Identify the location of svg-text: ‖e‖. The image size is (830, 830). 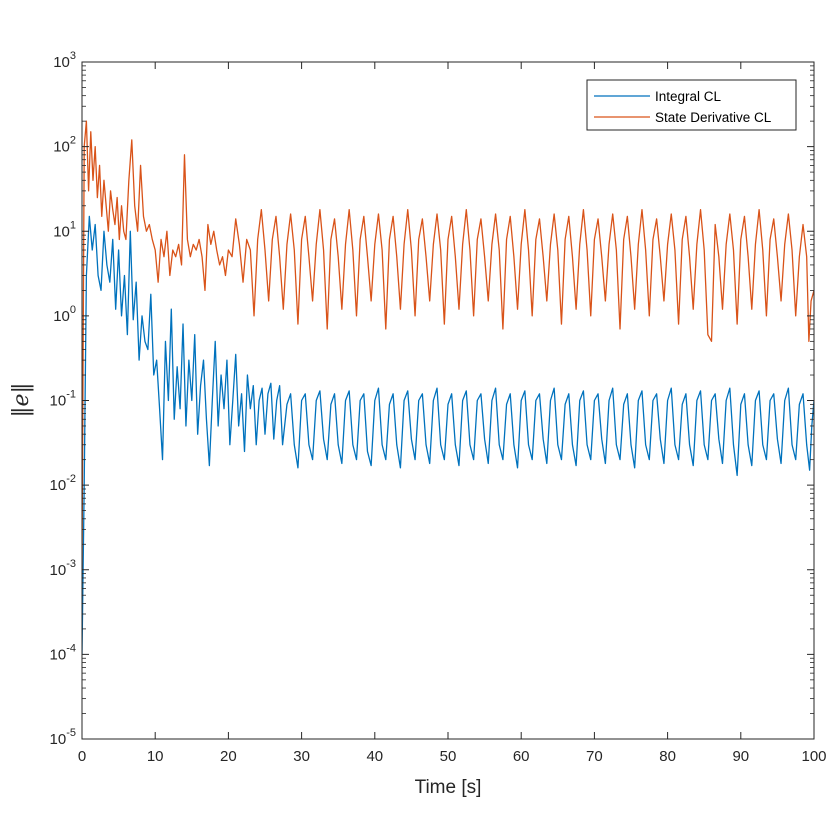
(21, 399).